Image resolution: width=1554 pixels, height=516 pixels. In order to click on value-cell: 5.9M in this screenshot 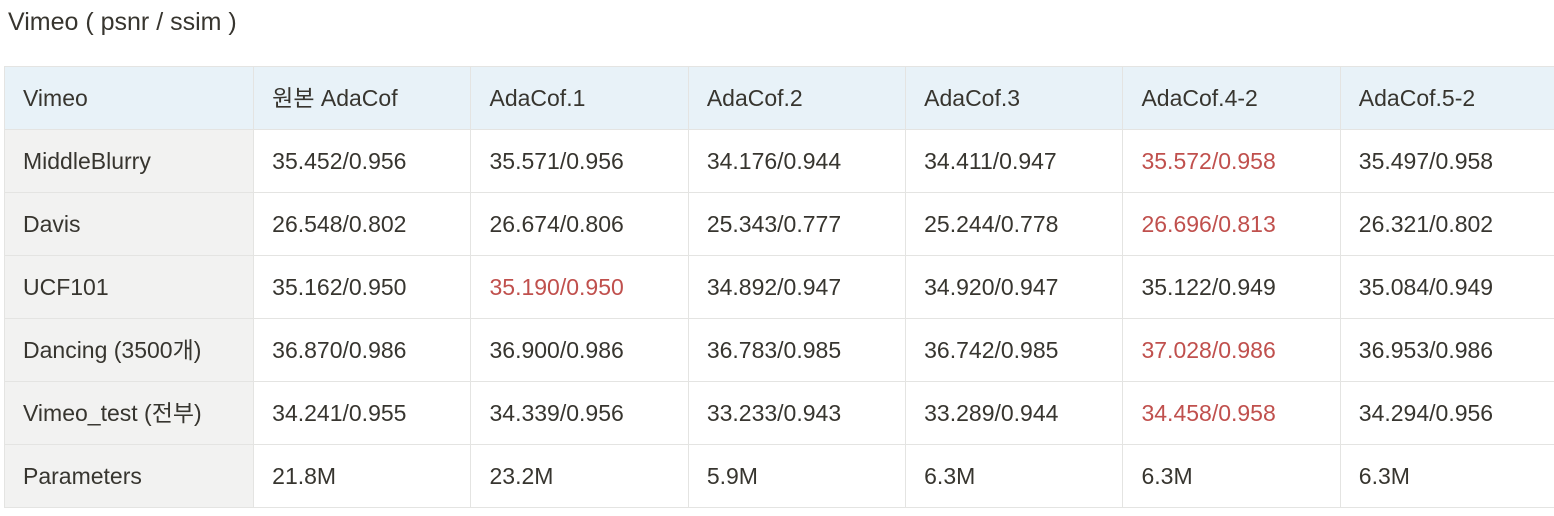, I will do `click(797, 476)`.